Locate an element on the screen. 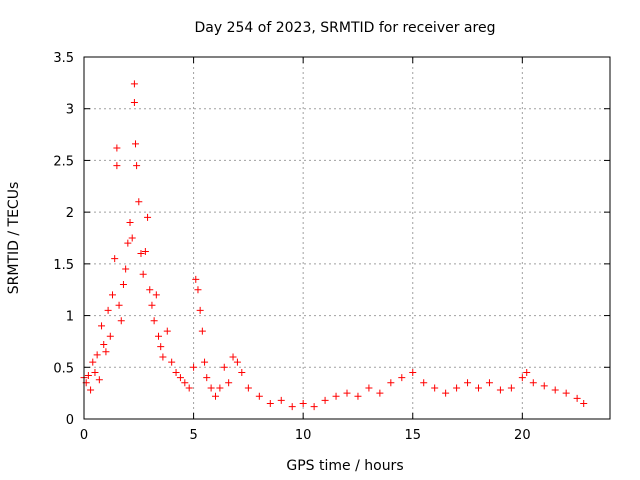 The width and height of the screenshot is (640, 480). y-tick-label: 0.5 is located at coordinates (63, 368).